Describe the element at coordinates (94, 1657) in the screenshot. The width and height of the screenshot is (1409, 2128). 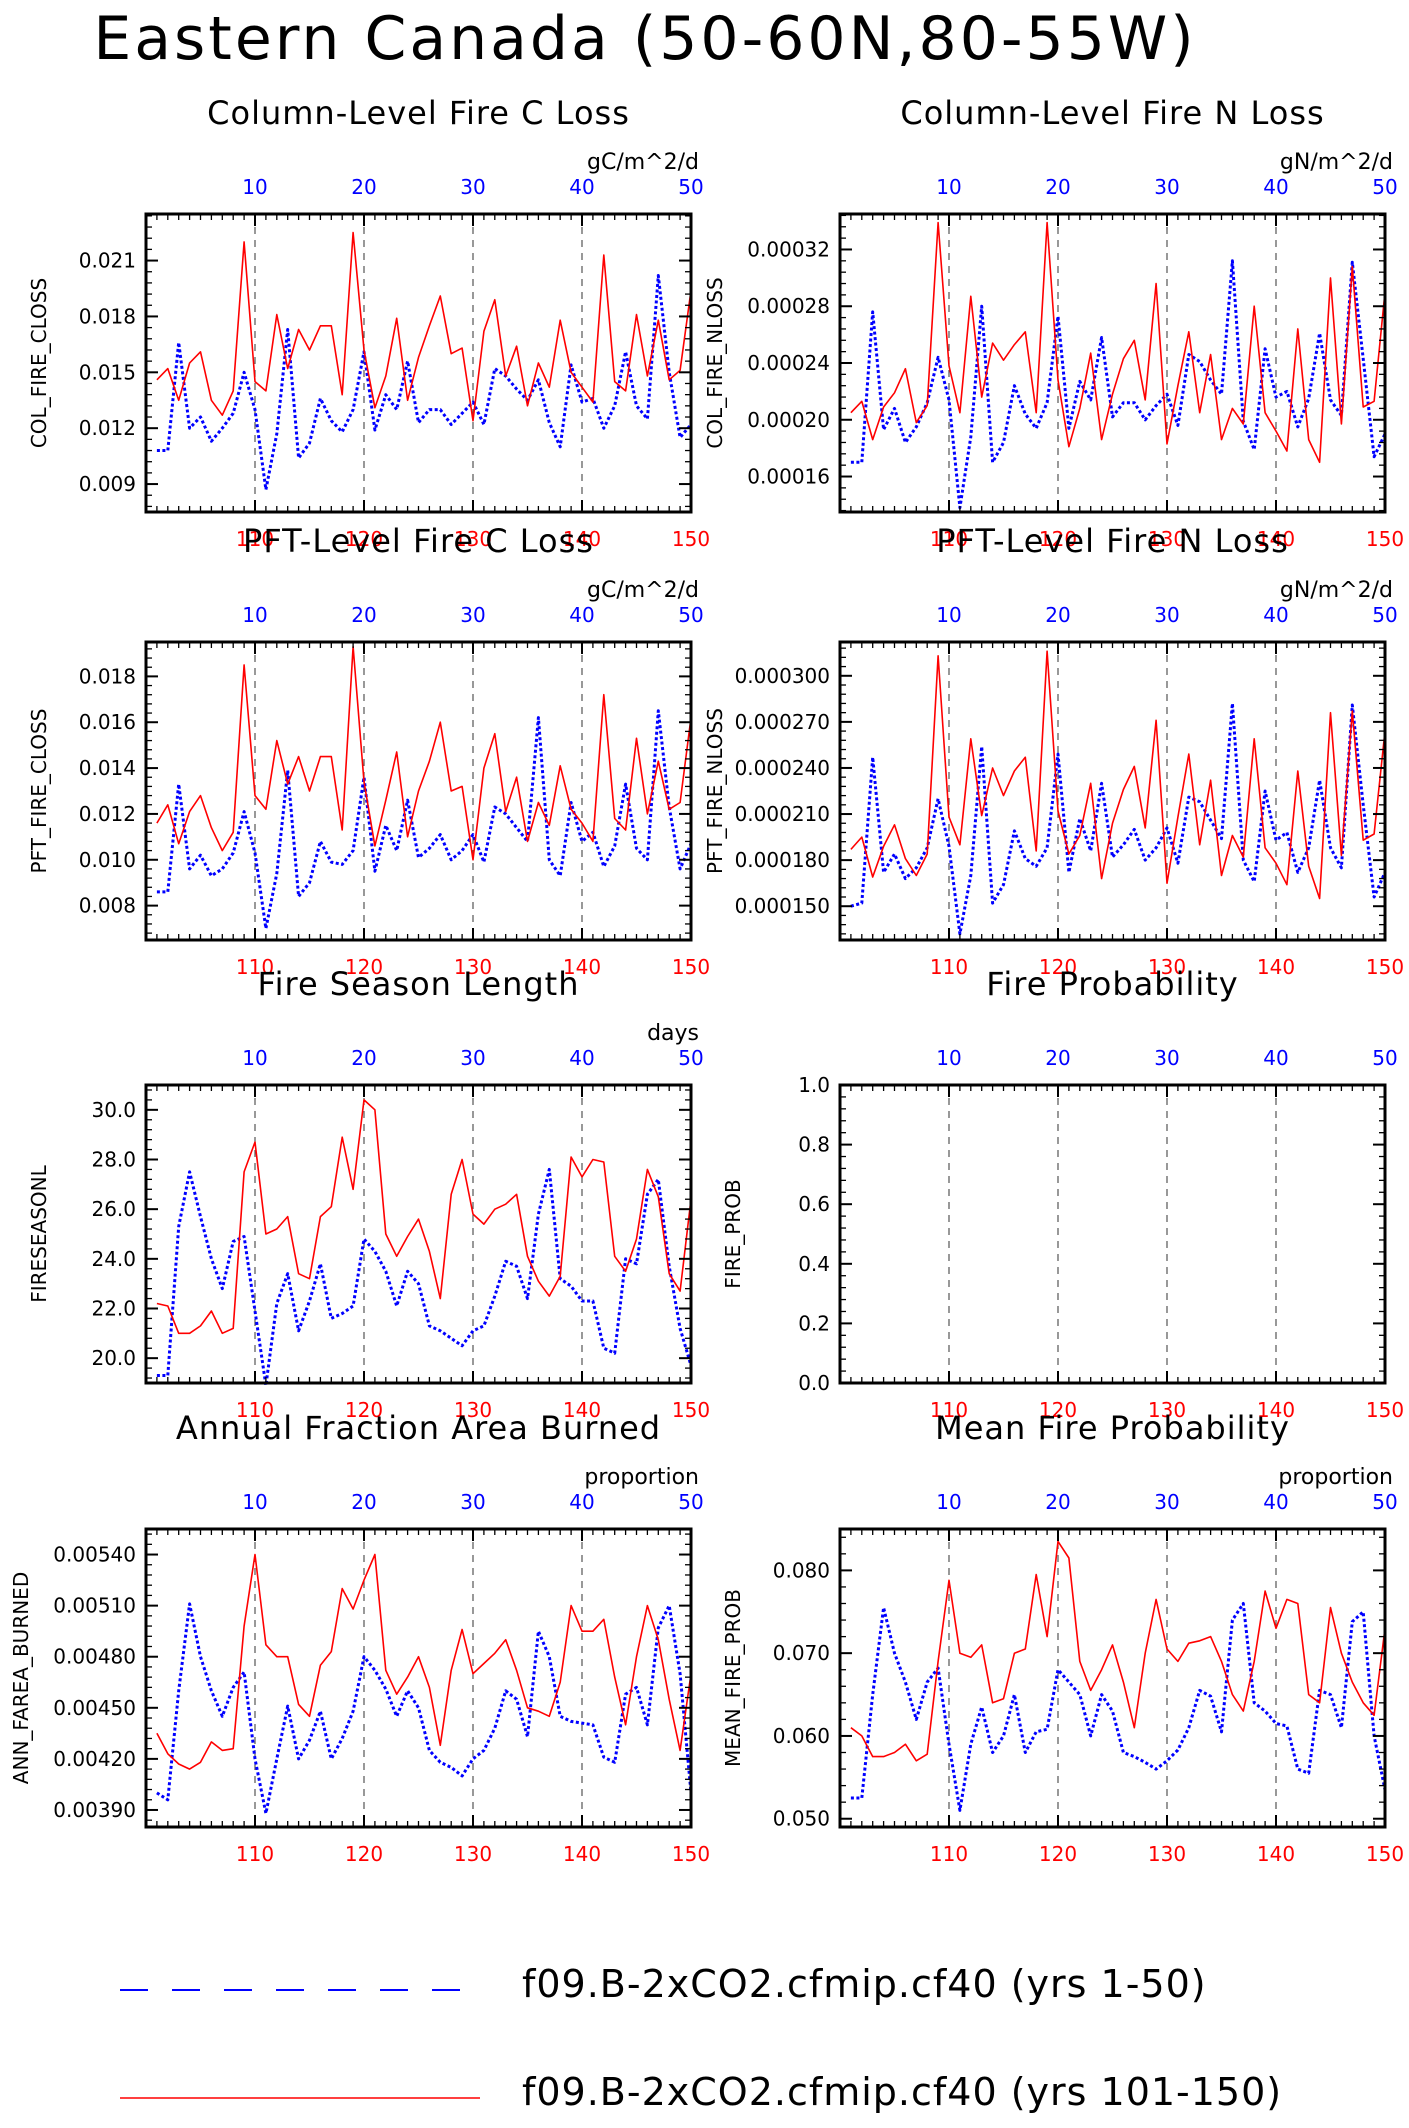
I see `y-tick-label: 0.00480` at that location.